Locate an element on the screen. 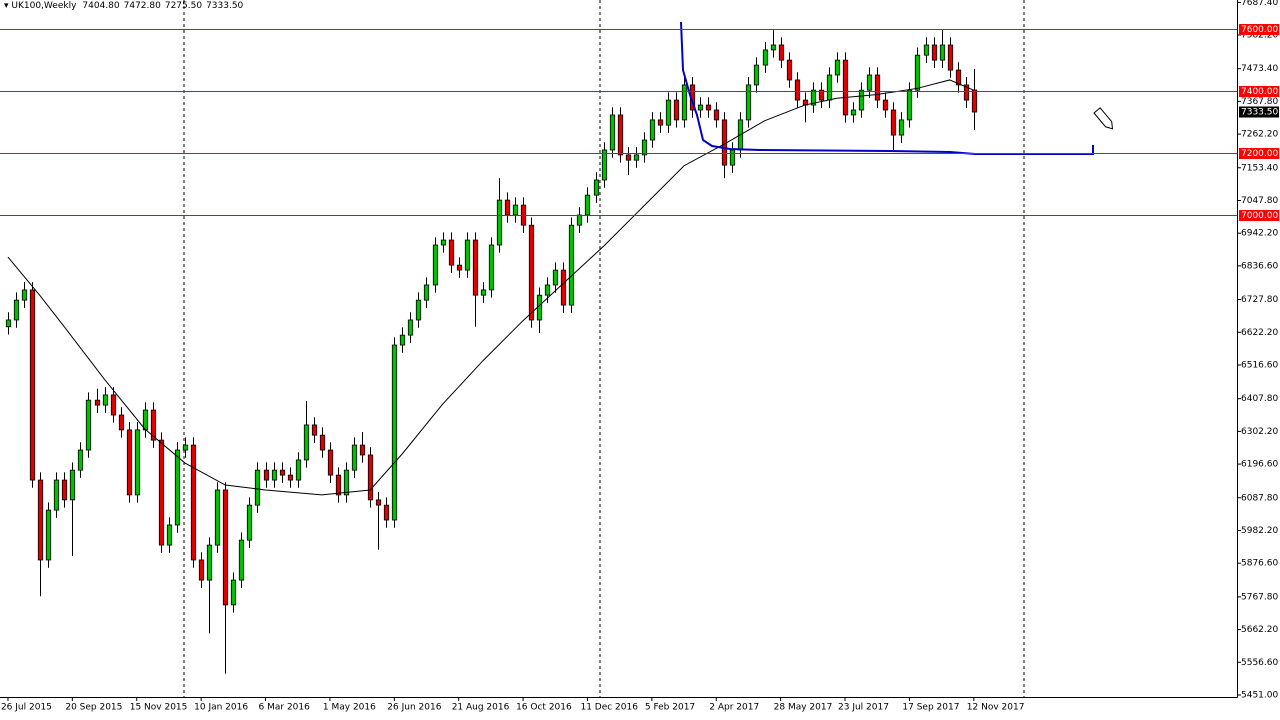  y-tick-label: 7262.20 is located at coordinates (1259, 135).